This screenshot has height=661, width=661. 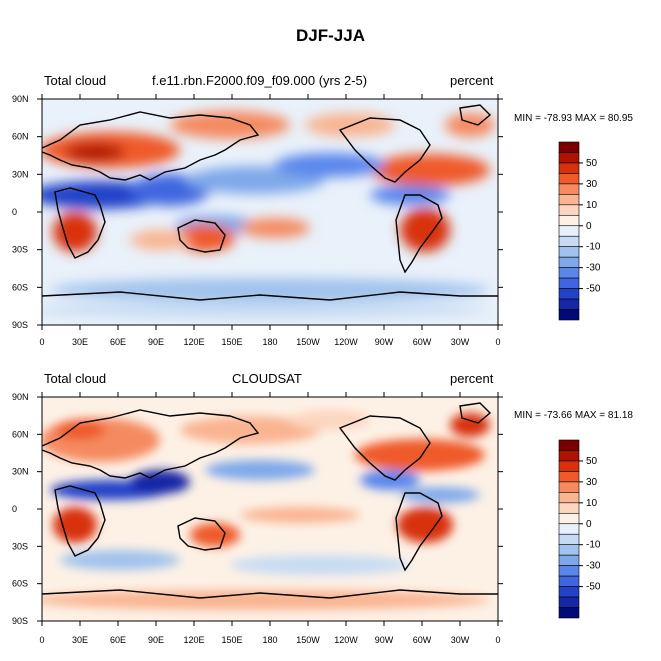 What do you see at coordinates (75, 378) in the screenshot?
I see `panel2-left-label: Total cloud` at bounding box center [75, 378].